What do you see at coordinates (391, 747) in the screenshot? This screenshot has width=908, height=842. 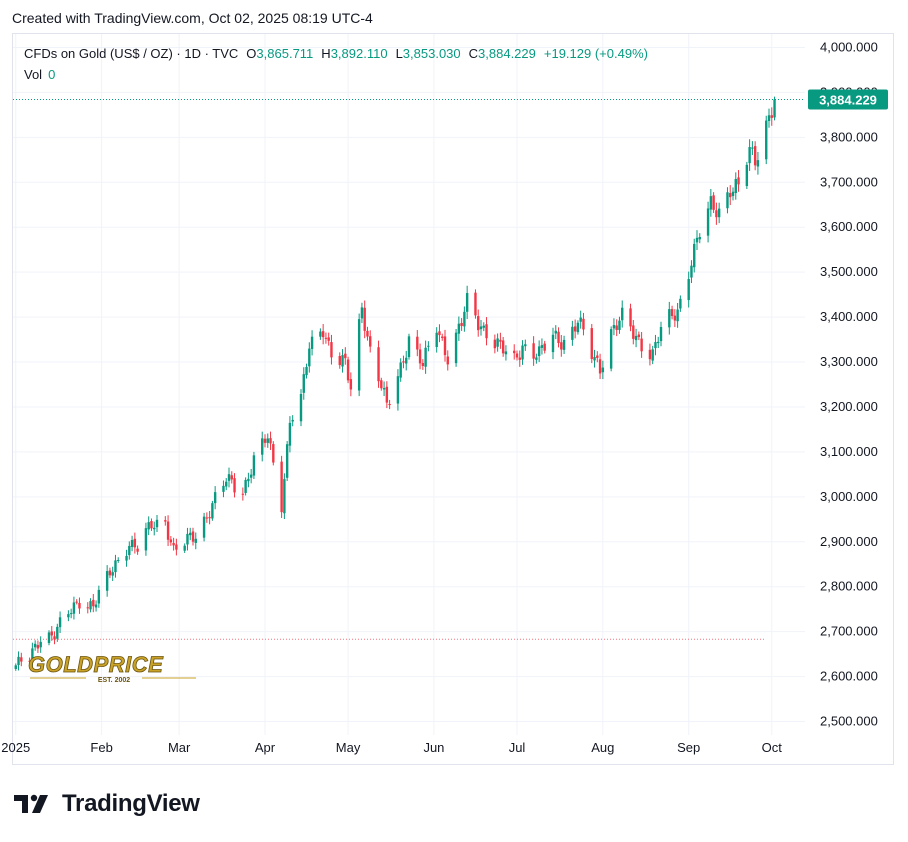 I see `x-axis: 2025 Feb Mar Apr May Jun Jul Aug Sep Oct` at bounding box center [391, 747].